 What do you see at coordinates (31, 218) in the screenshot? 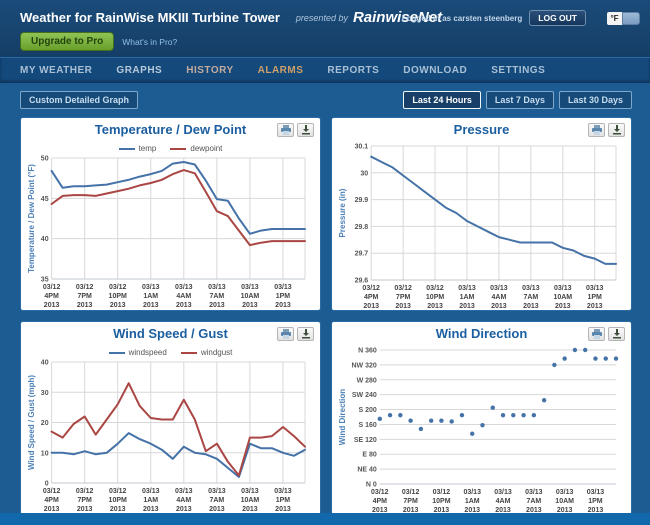
I see `svg-text: Temperature / Dew Point (°F)` at bounding box center [31, 218].